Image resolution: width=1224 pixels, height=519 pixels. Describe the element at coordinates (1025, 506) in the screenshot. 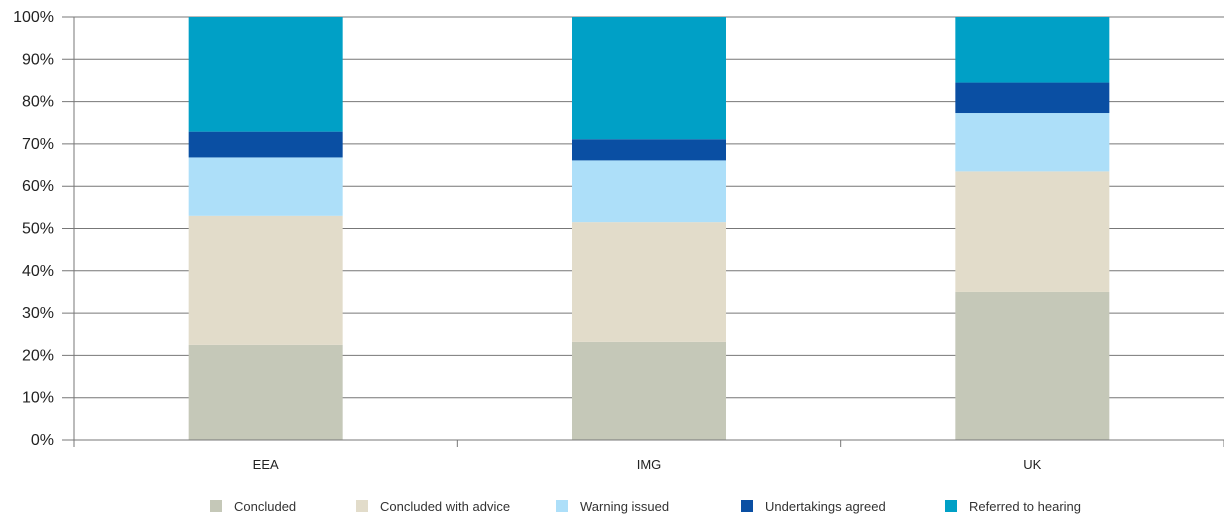

I see `legend-label: Referred to hearing` at that location.